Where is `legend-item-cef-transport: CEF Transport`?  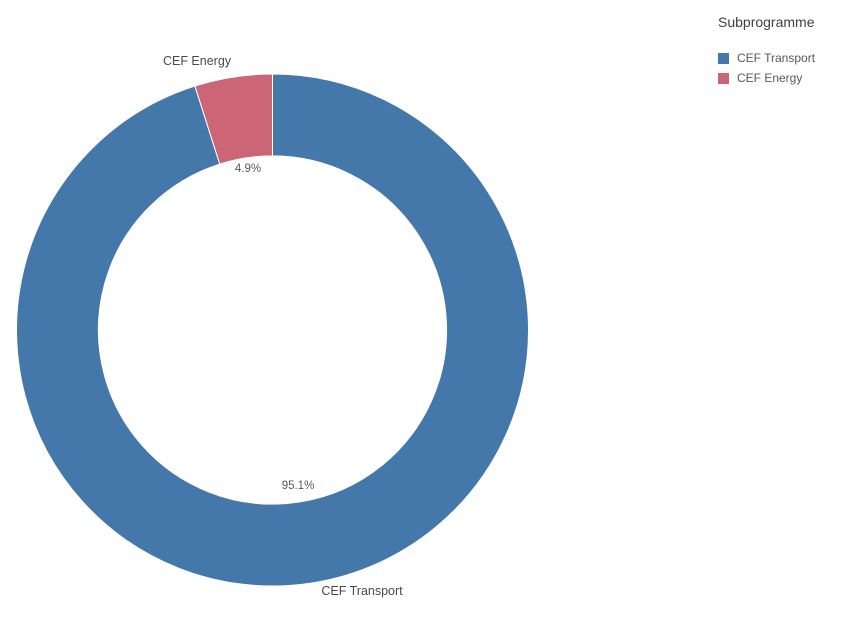
legend-item-cef-transport: CEF Transport is located at coordinates (766, 58).